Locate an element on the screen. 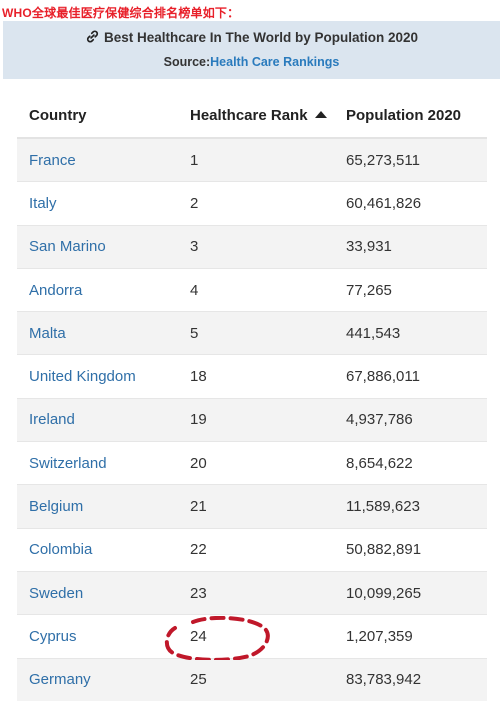 The width and height of the screenshot is (503, 701). table-header-row: Country Healthcare Rank Population 2020 is located at coordinates (252, 116).